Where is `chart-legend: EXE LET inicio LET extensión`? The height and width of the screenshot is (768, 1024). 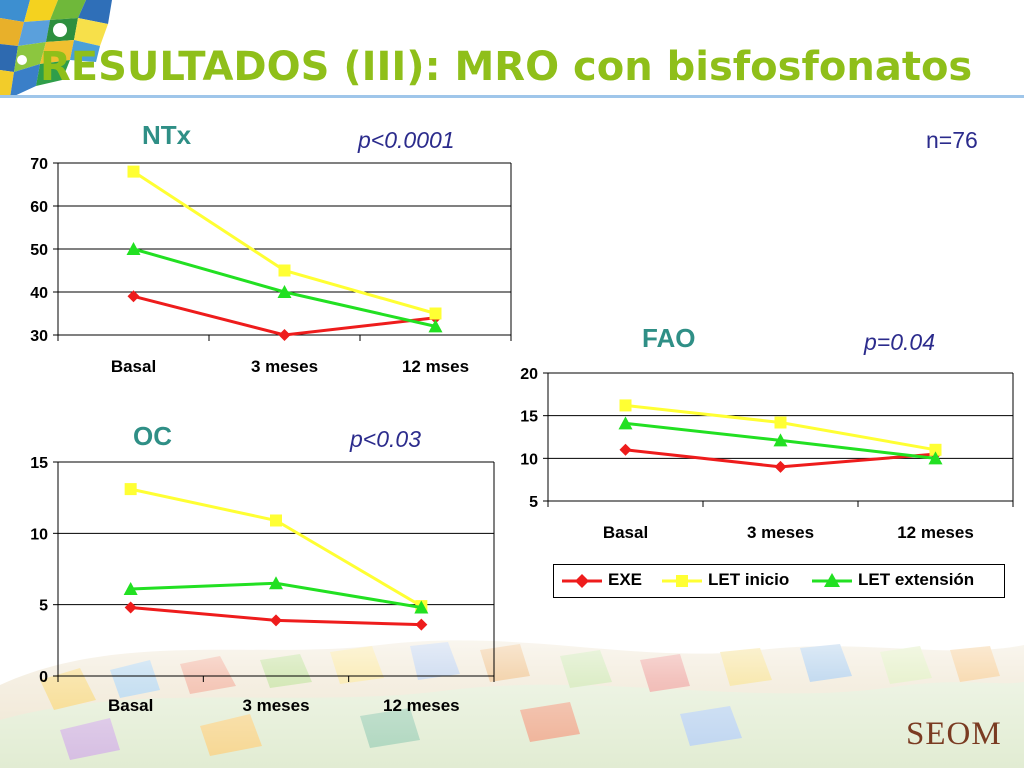
chart-legend: EXE LET inicio LET extensión is located at coordinates (779, 581).